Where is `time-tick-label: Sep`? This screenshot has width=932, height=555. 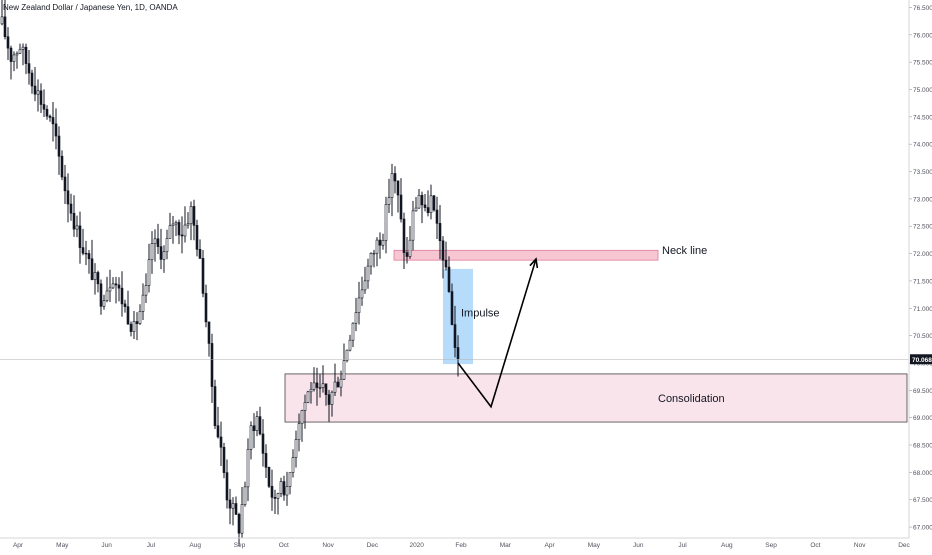 time-tick-label: Sep is located at coordinates (771, 545).